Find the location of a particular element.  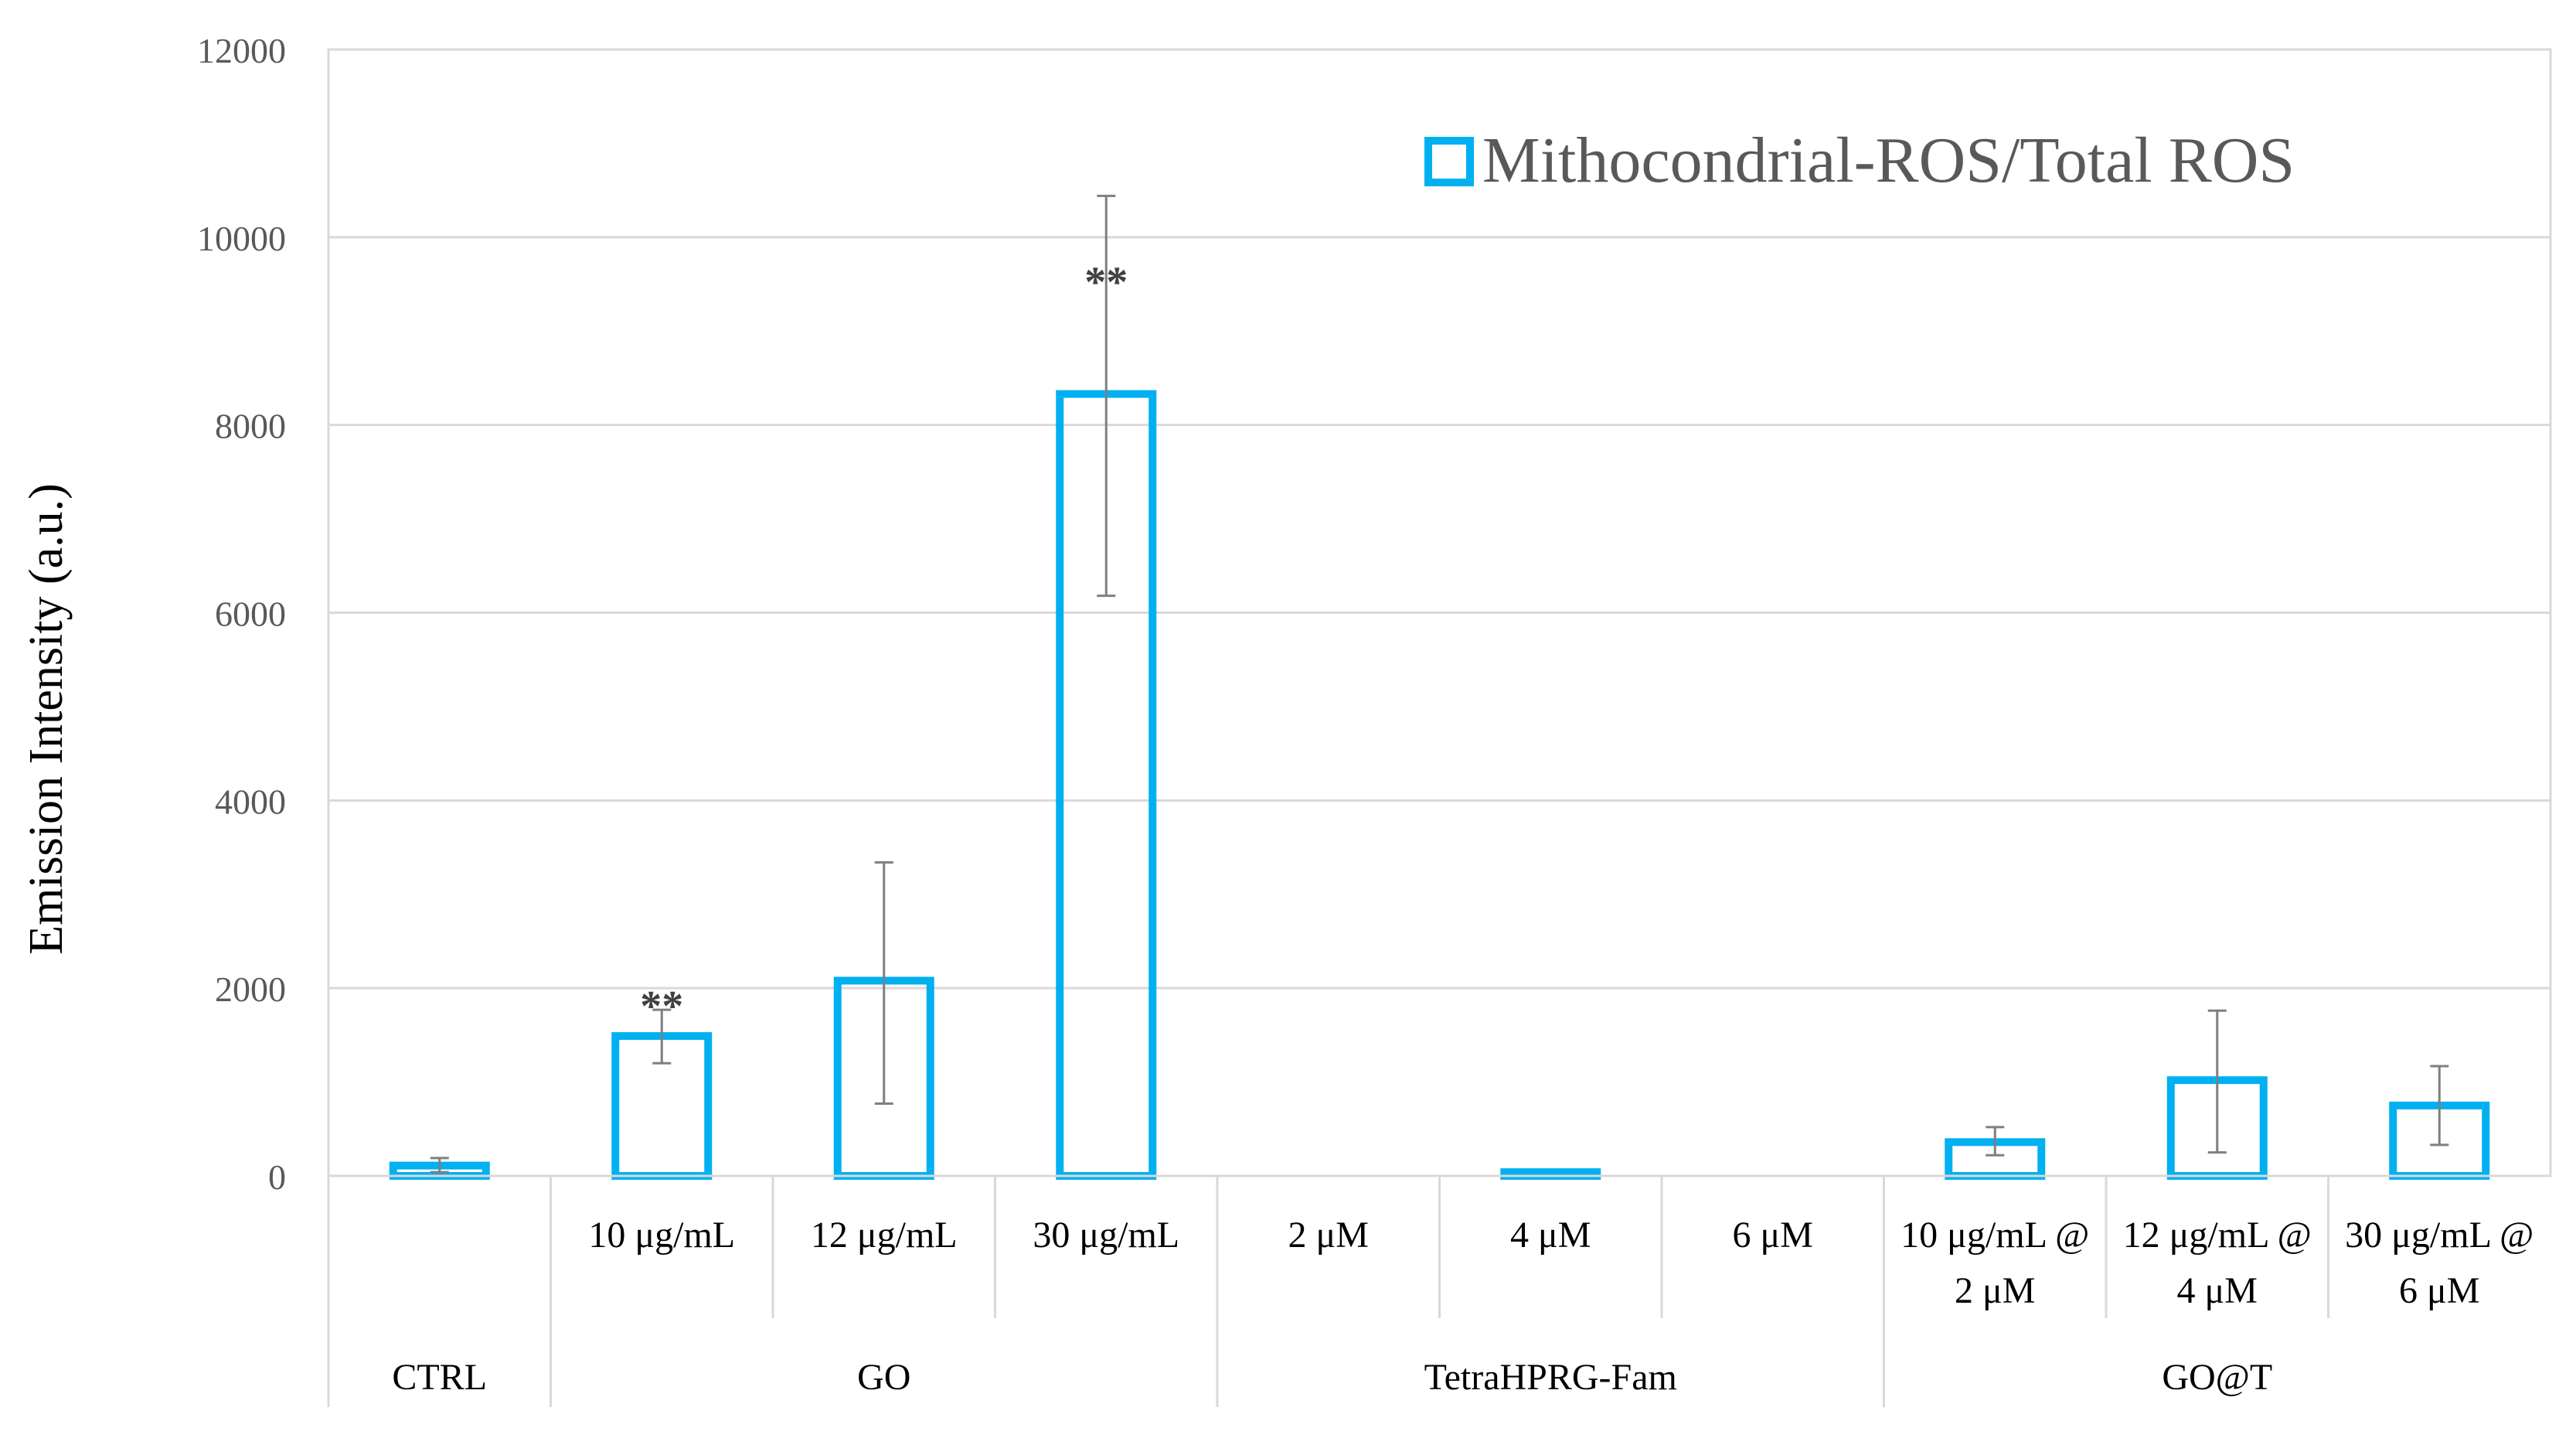

x-tick-label: 10 μg/mL is located at coordinates (661, 1236).